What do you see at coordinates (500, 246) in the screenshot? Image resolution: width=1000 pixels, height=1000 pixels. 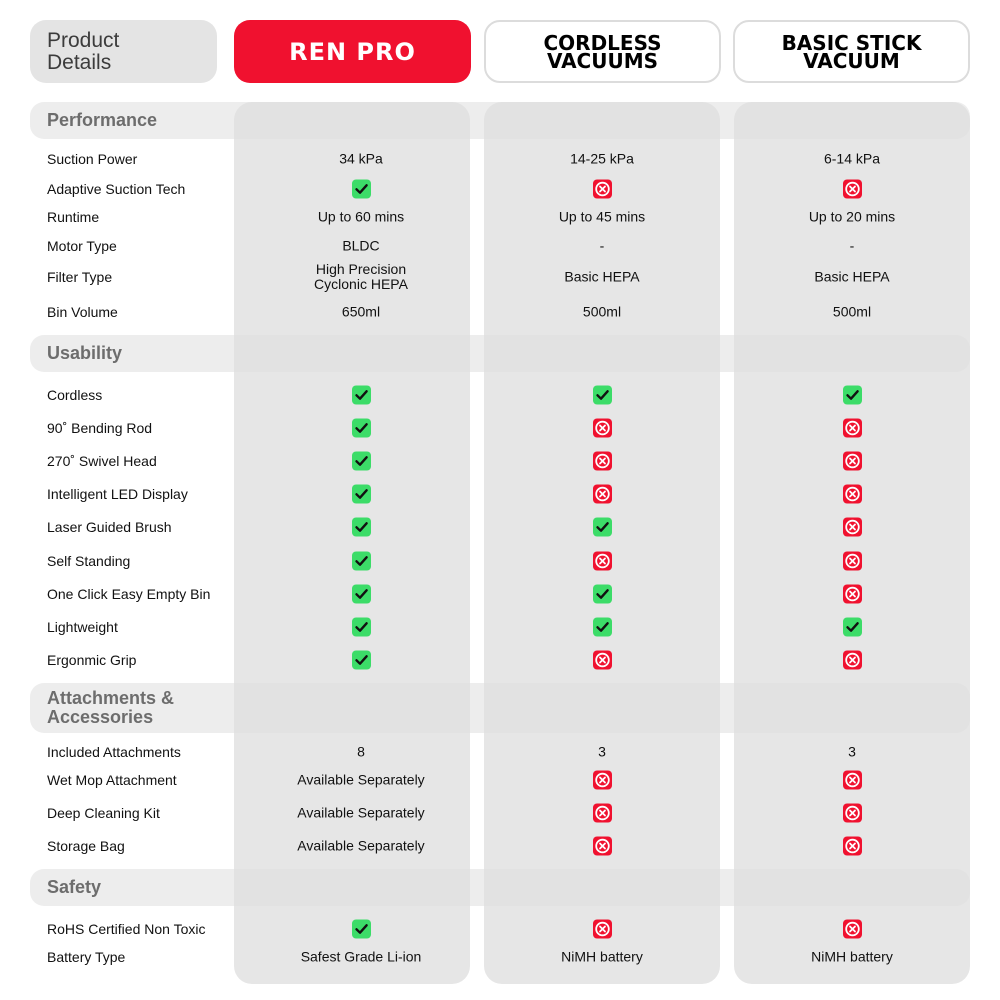 I see `table-row: Motor Type BLDC - -` at bounding box center [500, 246].